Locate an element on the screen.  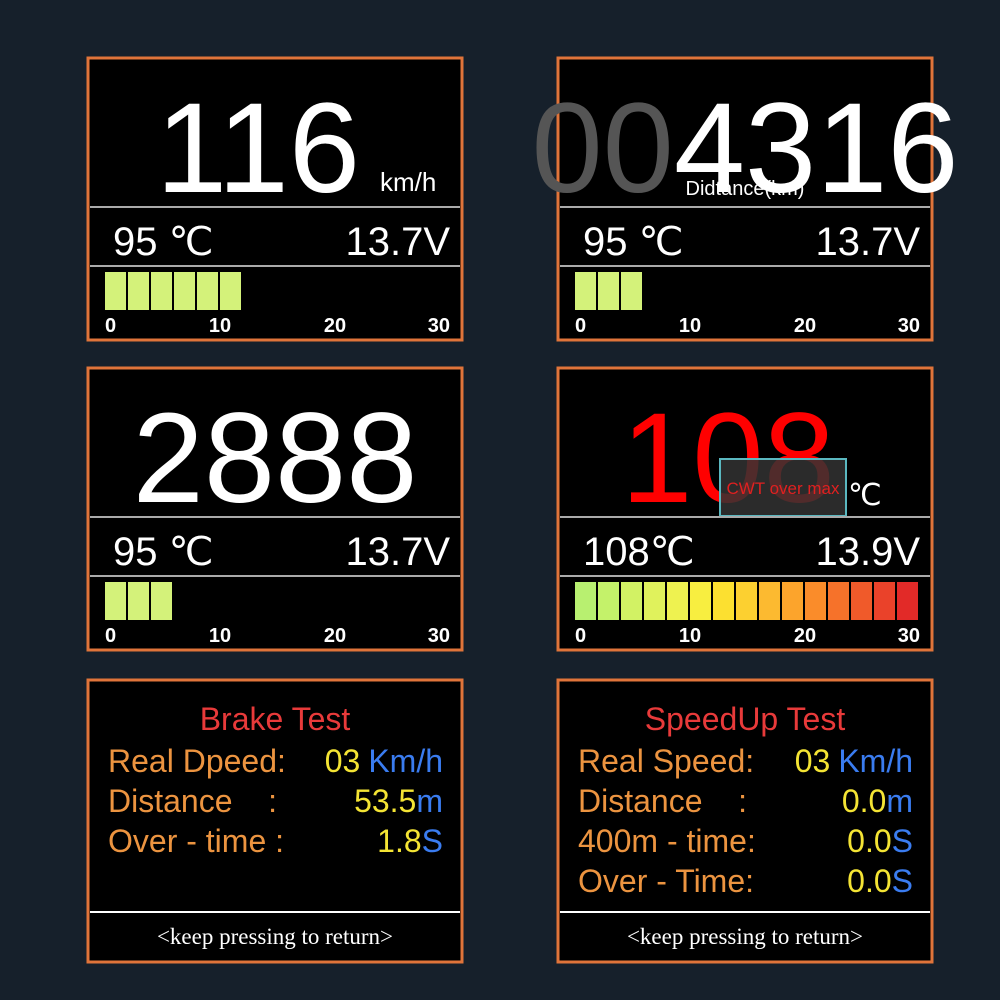
main-reading: 004316 is located at coordinates (744, 148).